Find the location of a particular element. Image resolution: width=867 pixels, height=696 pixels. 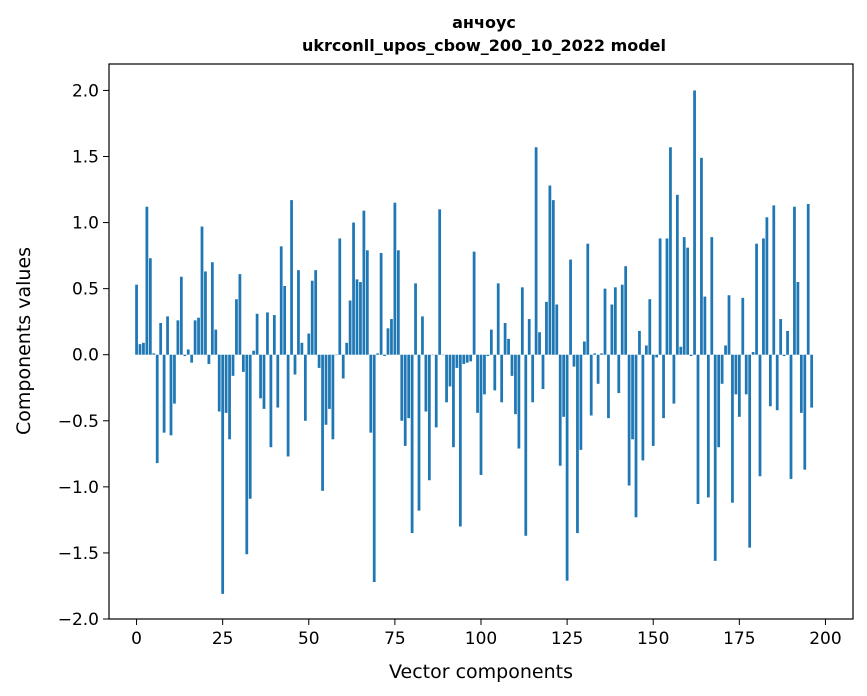

y-tick-label: −1.0 is located at coordinates (78, 488).